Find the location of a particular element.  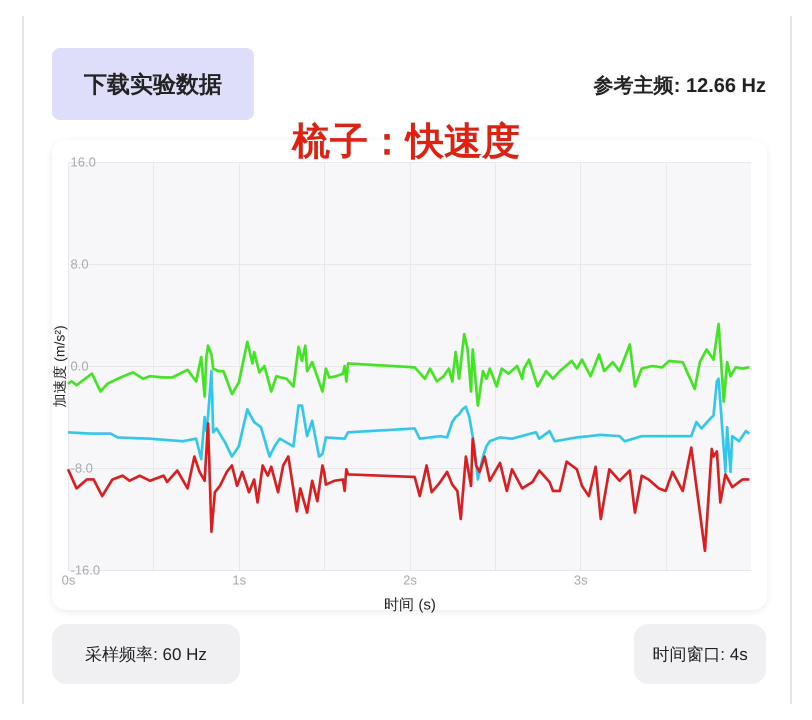

y-tick-label: -8.0 is located at coordinates (81, 468).